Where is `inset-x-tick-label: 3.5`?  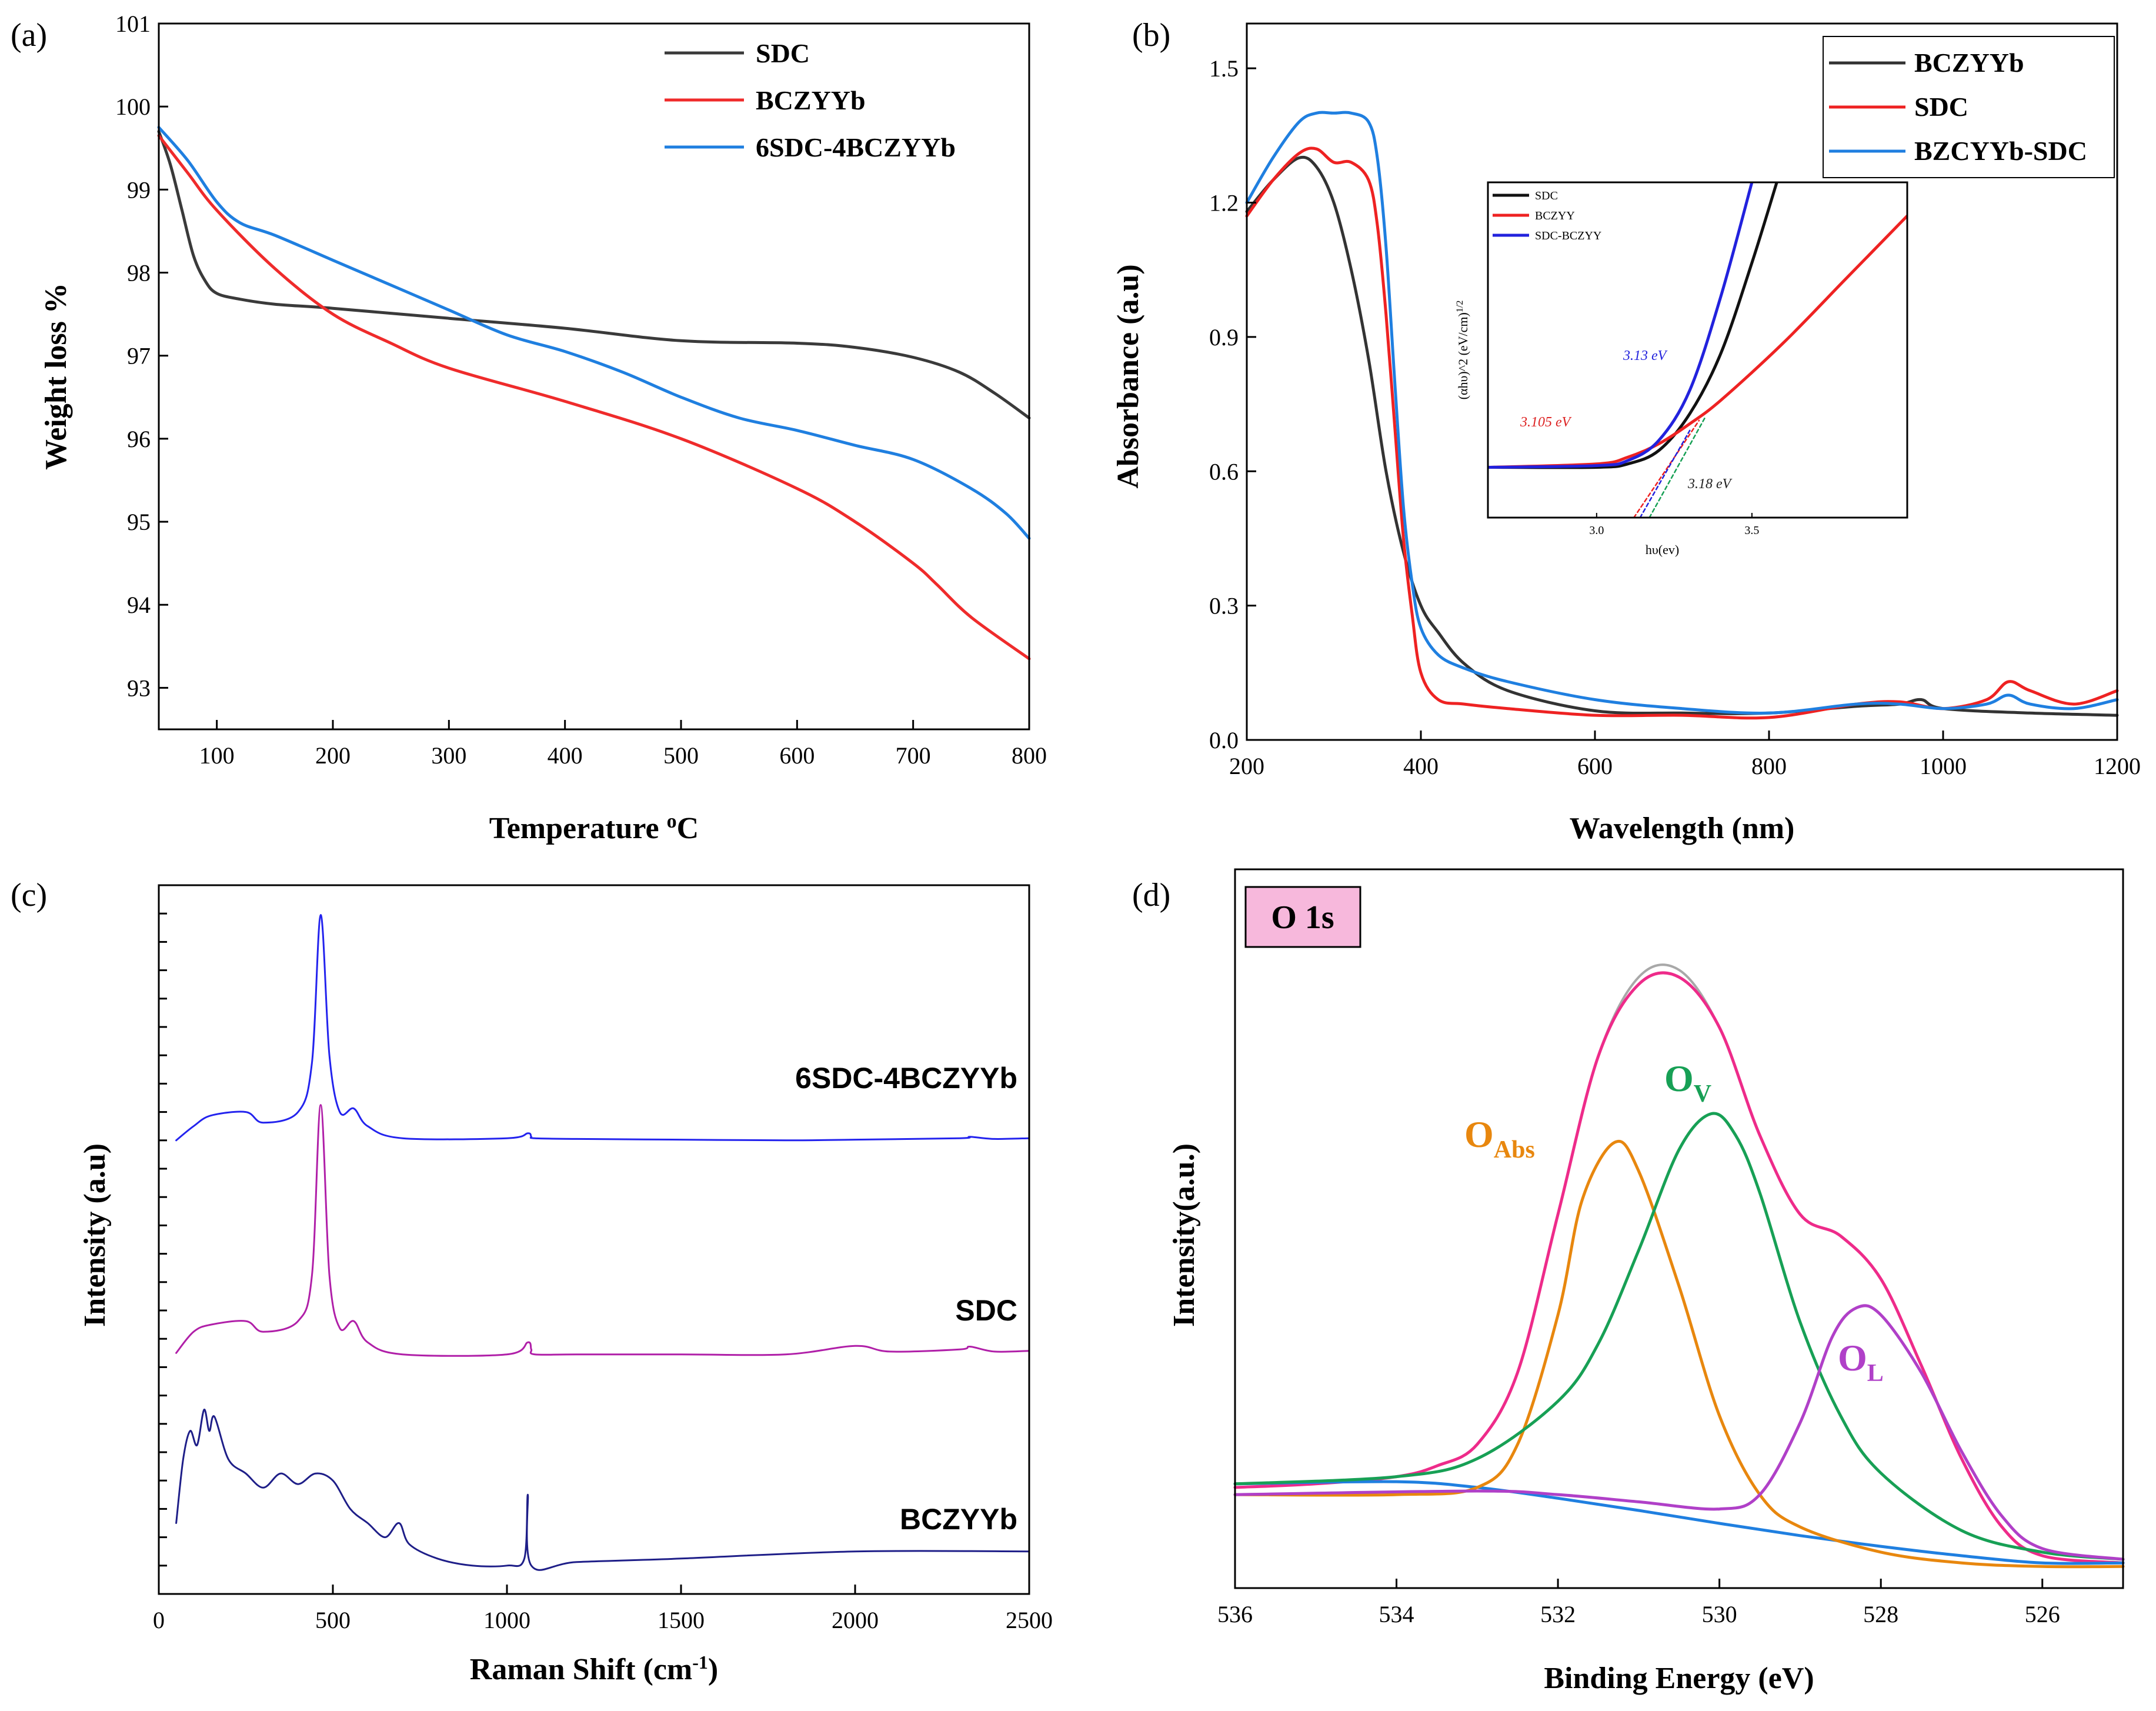
inset-x-tick-label: 3.5 is located at coordinates (1752, 530).